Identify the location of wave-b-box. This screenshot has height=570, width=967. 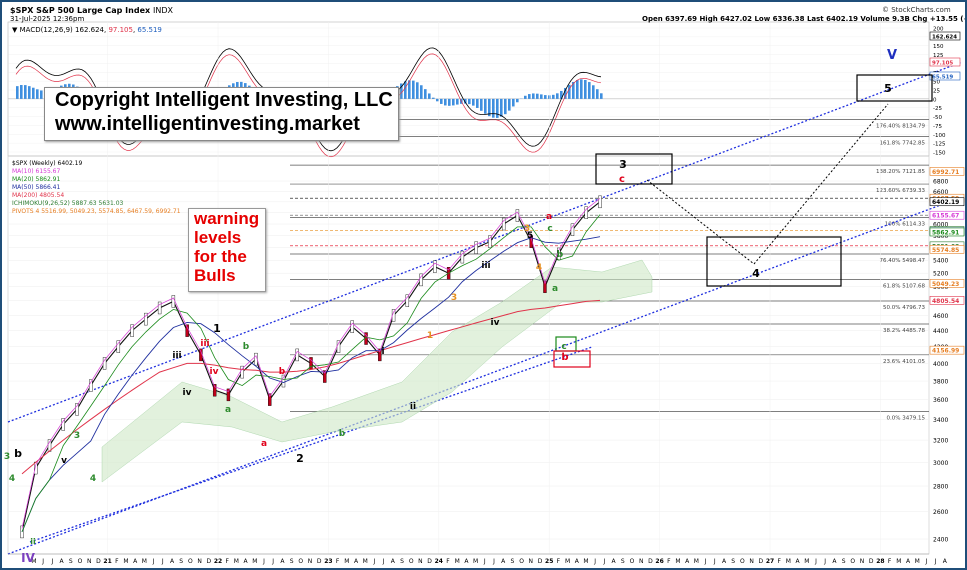
(572, 359).